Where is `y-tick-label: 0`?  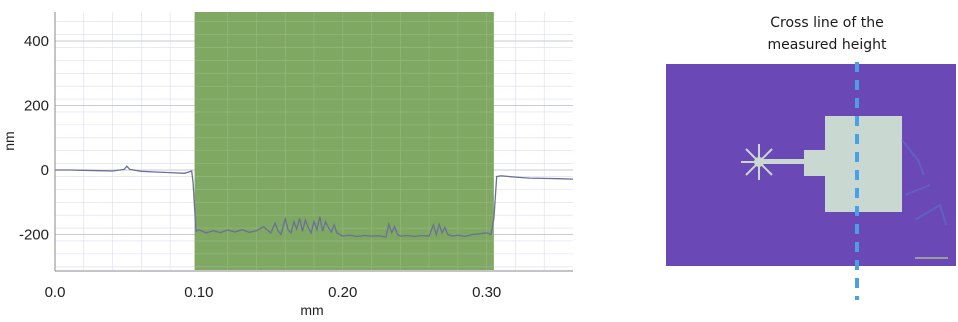 y-tick-label: 0 is located at coordinates (45, 170).